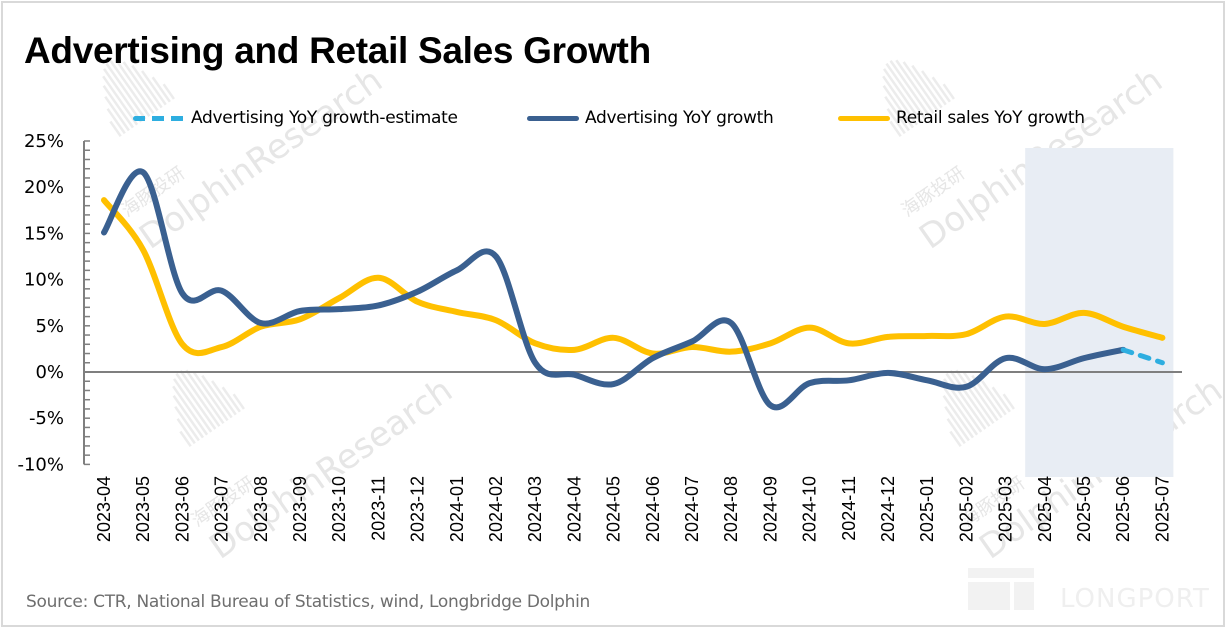 The height and width of the screenshot is (630, 1228). I want to click on y-tick-label: 20%, so click(44, 187).